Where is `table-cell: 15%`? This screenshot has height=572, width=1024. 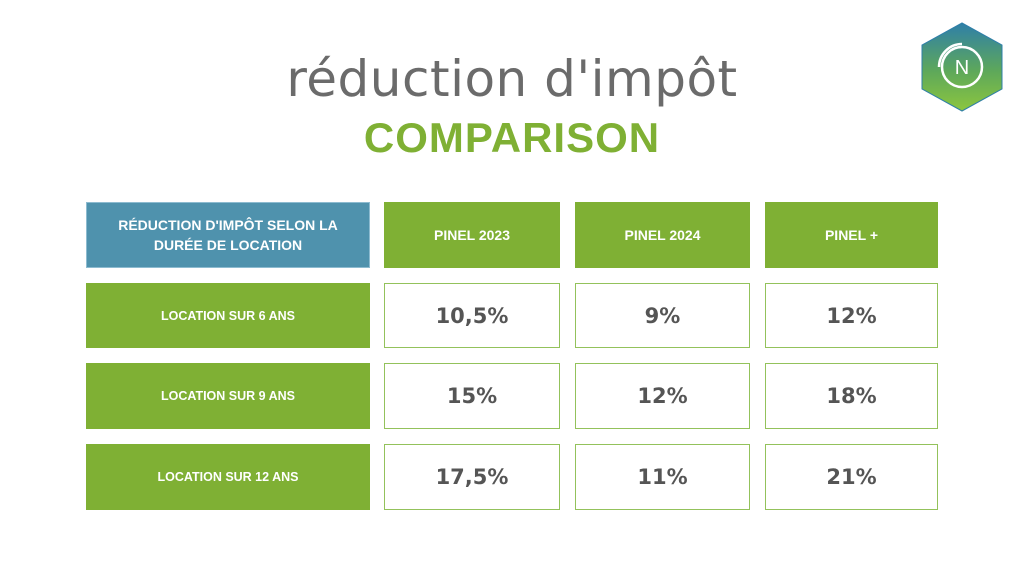
table-cell: 15% is located at coordinates (472, 396).